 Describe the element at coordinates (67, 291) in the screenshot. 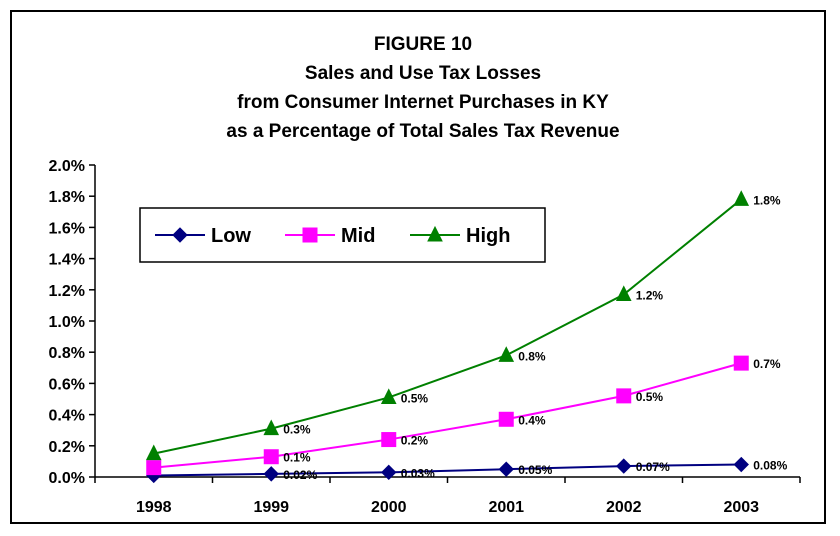

I see `y-tick-label: 1.2%` at that location.